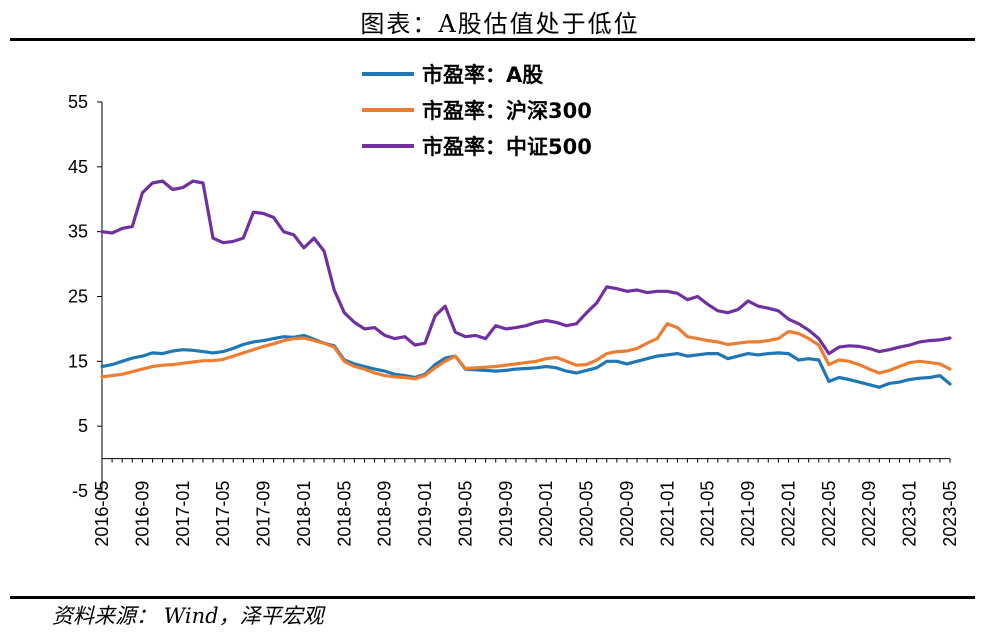  What do you see at coordinates (708, 514) in the screenshot?
I see `x-tick-label: 2021-05` at bounding box center [708, 514].